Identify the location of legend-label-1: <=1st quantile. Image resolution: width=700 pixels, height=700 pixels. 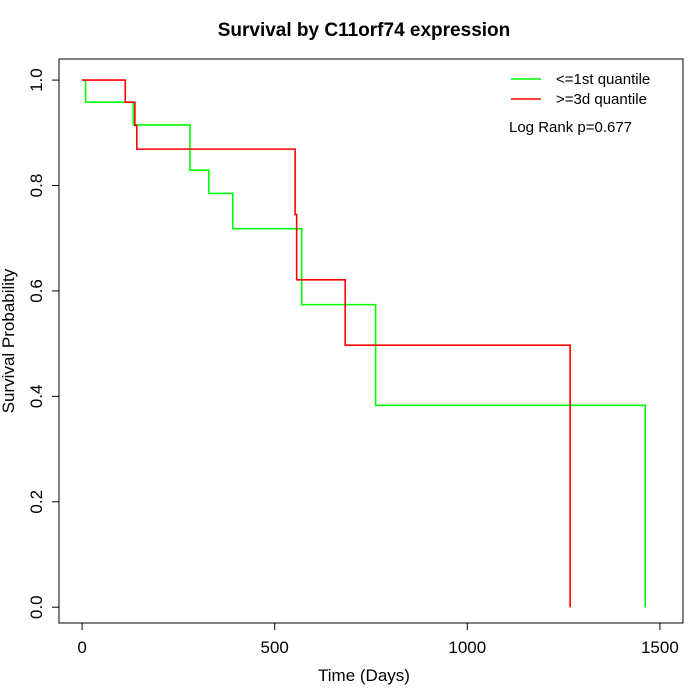
(603, 79).